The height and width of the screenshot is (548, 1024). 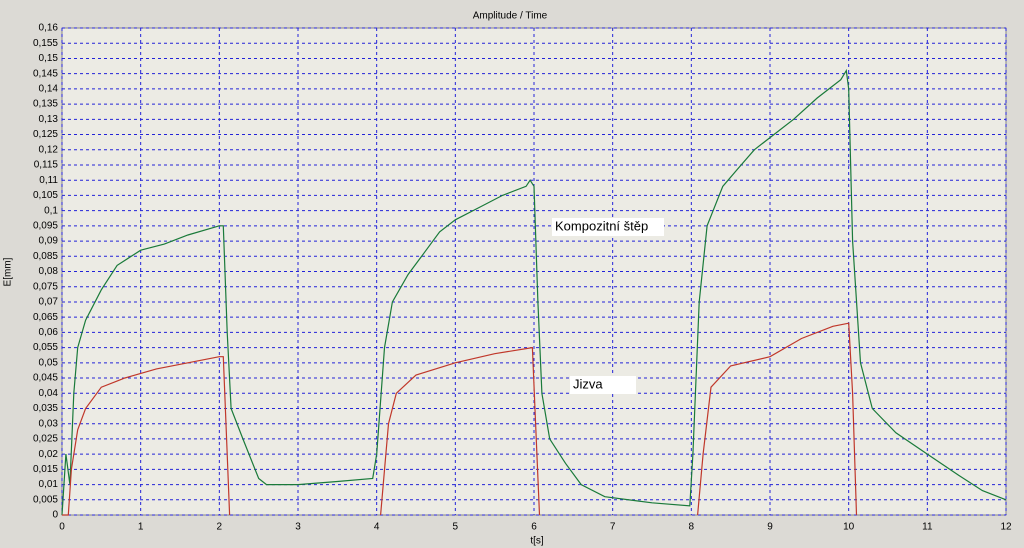 I want to click on x-tick-label: 11, so click(x=927, y=527).